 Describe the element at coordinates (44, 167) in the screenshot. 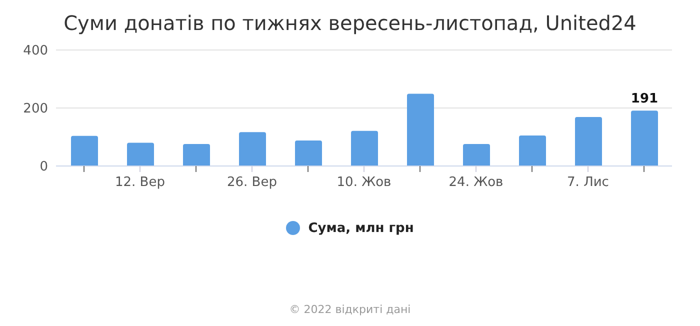

I see `y-tick-label: 0` at that location.